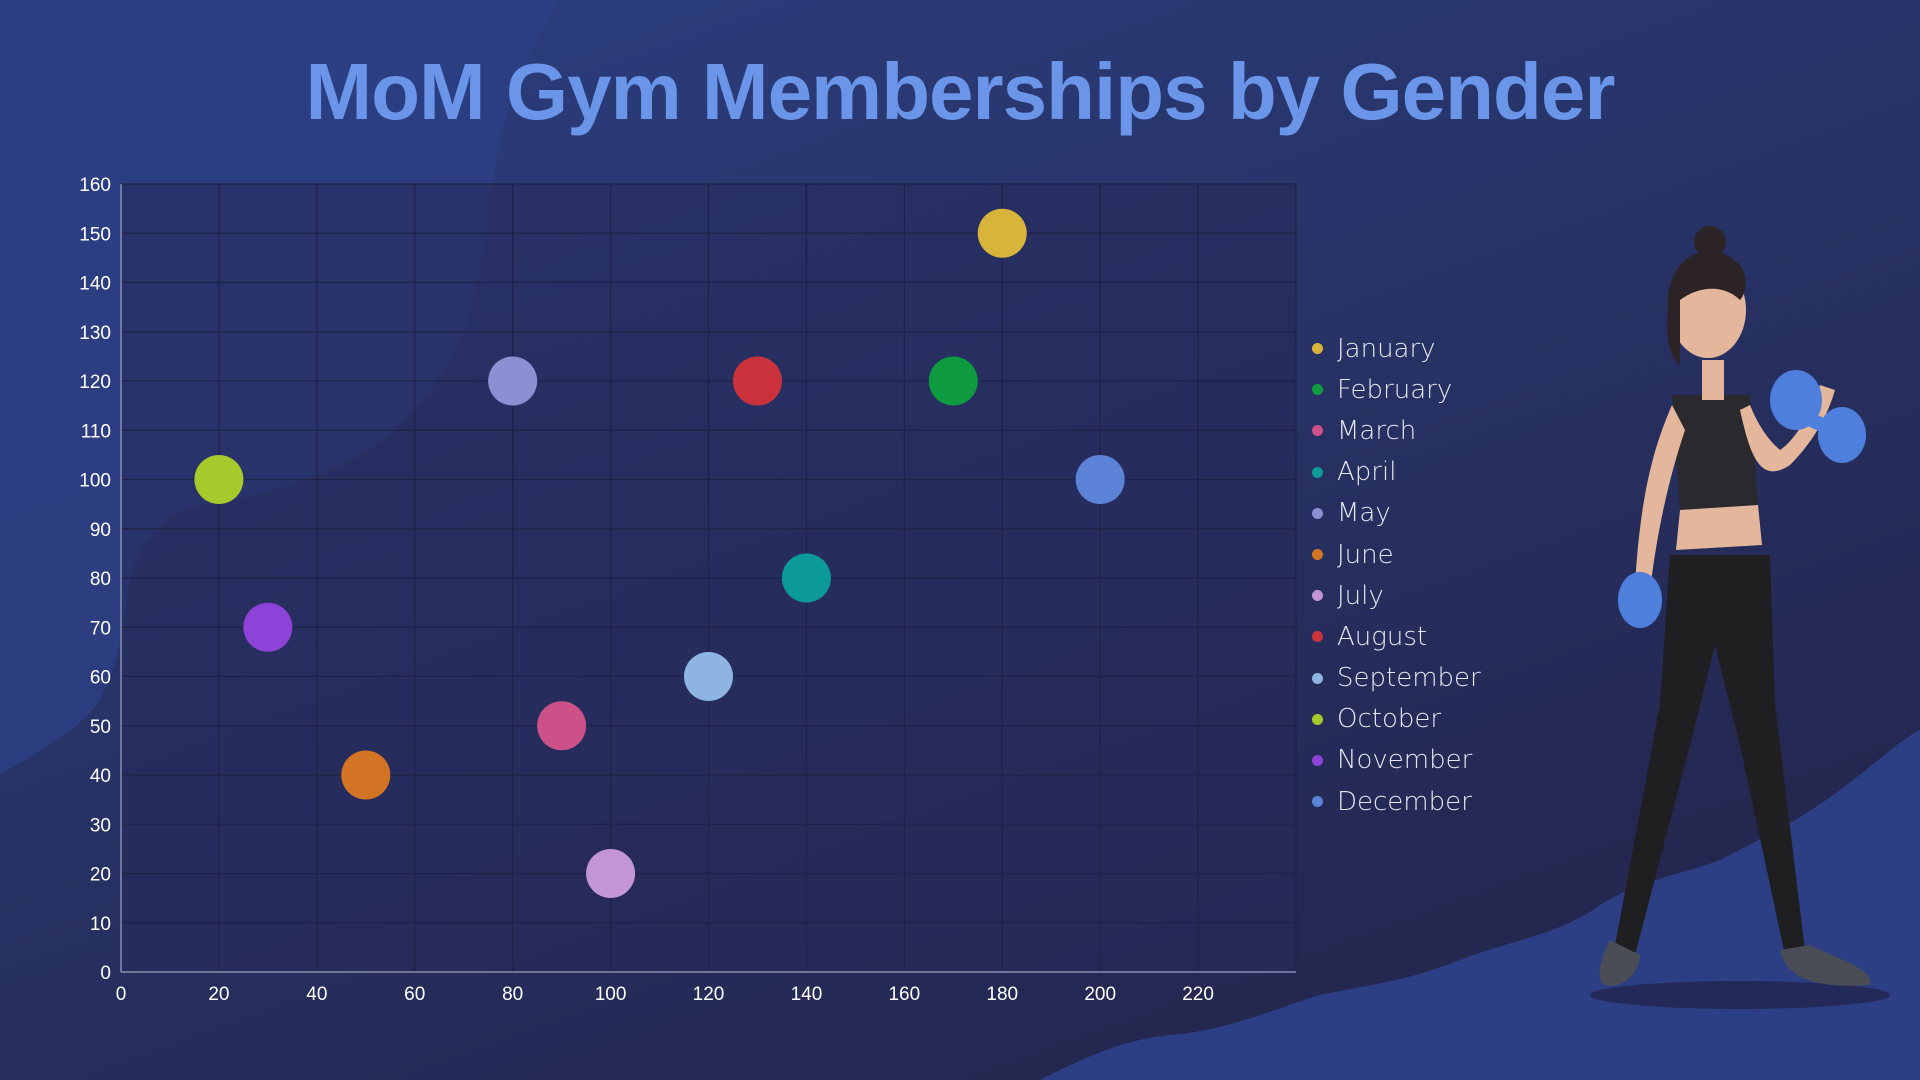  What do you see at coordinates (1396, 595) in the screenshot?
I see `legend-item-july: July` at bounding box center [1396, 595].